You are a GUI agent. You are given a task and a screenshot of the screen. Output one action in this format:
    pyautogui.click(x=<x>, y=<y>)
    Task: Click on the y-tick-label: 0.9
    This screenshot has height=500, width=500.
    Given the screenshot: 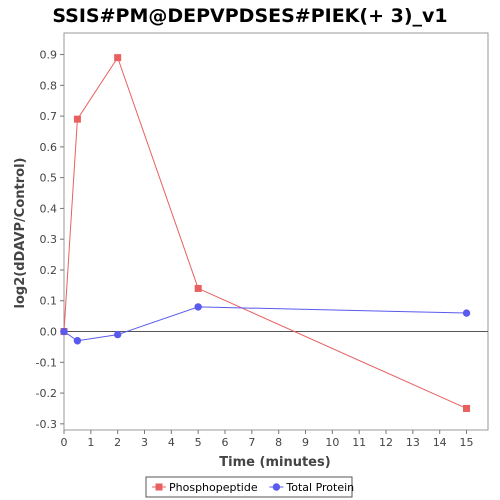 What is the action you would take?
    pyautogui.click(x=49, y=55)
    